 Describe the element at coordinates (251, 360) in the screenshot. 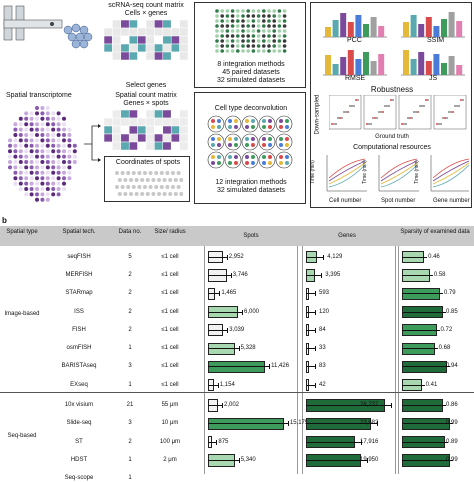

I see `column-frame-spots` at that location.